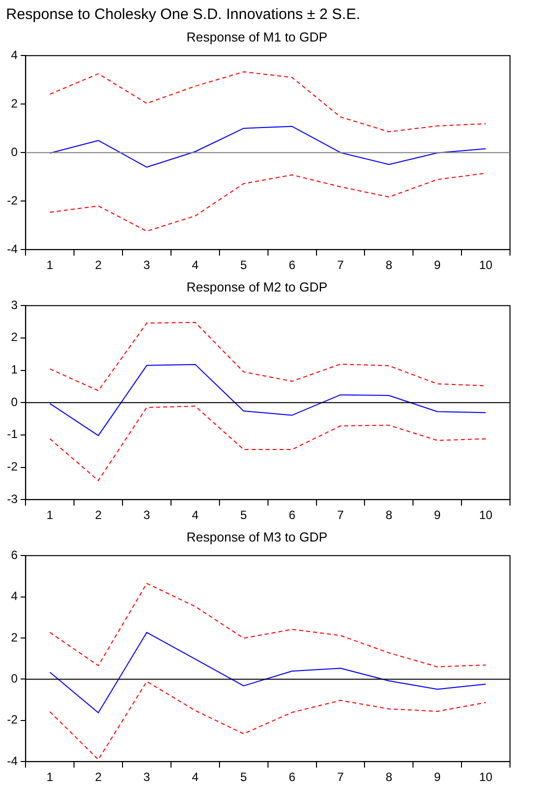  Describe the element at coordinates (257, 36) in the screenshot. I see `chart-subtitle: Response of M1 to GDP` at that location.